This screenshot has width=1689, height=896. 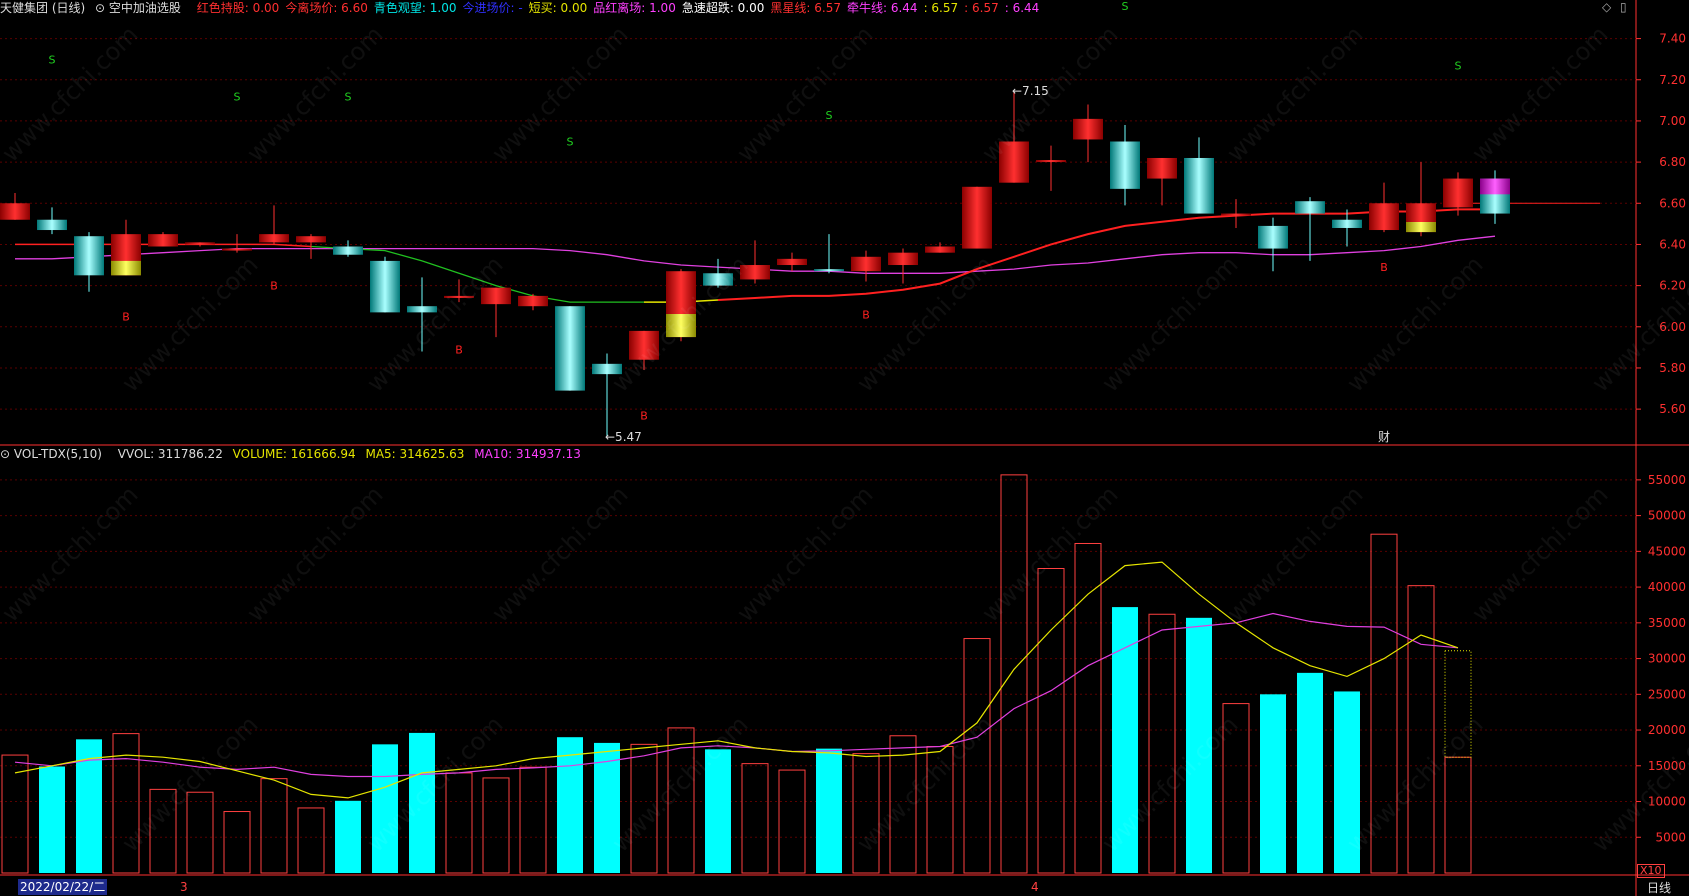 What do you see at coordinates (1667, 516) in the screenshot?
I see `volume-tick-label: 50000` at bounding box center [1667, 516].